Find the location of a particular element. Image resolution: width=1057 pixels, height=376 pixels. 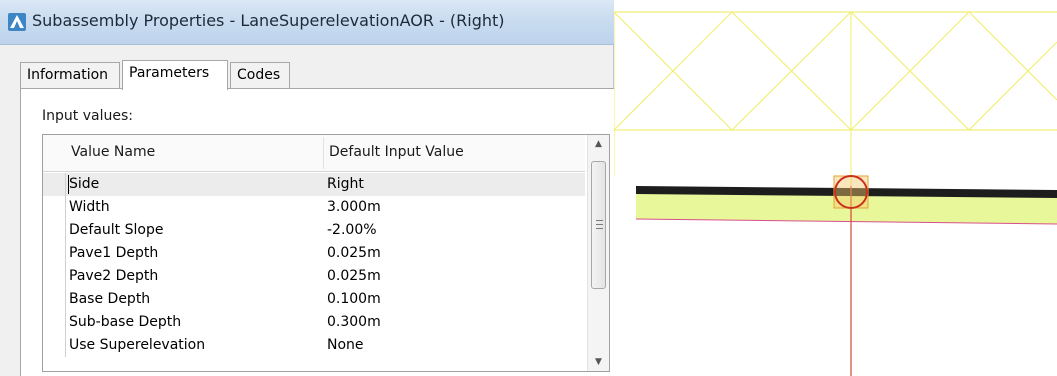

grid-row-pave2-depth: Pave2 Depth 0.025m is located at coordinates (314, 276).